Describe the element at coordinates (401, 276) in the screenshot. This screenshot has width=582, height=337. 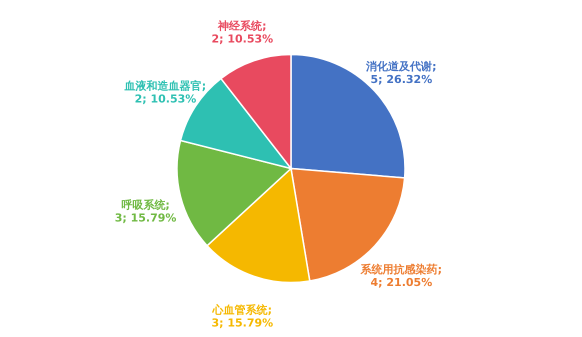
I see `slice-label: 系统用抗感染药; 4; 21.05%` at that location.